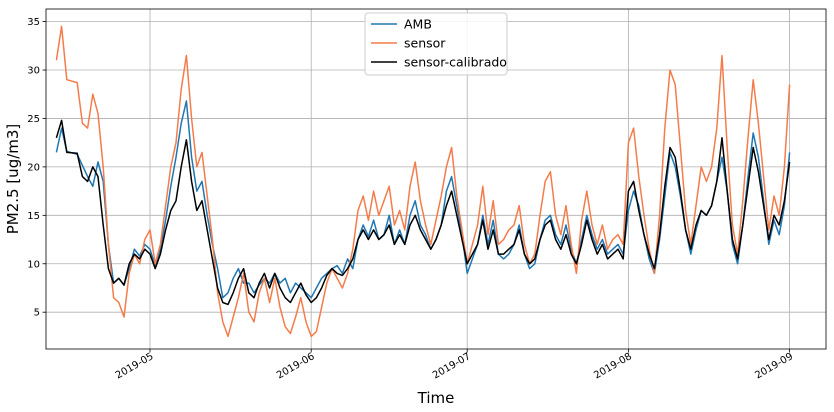  I want to click on y-tick-label: 5, so click(37, 313).